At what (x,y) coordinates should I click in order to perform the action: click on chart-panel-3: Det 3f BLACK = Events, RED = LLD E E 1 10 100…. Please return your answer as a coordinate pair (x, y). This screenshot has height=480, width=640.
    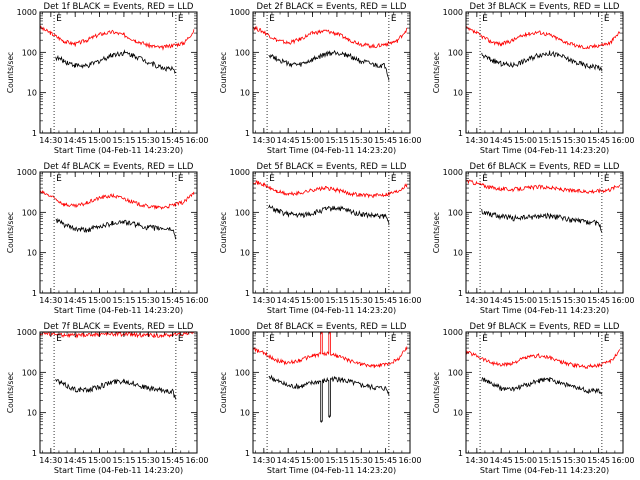
    Looking at the image, I should click on (533, 78).